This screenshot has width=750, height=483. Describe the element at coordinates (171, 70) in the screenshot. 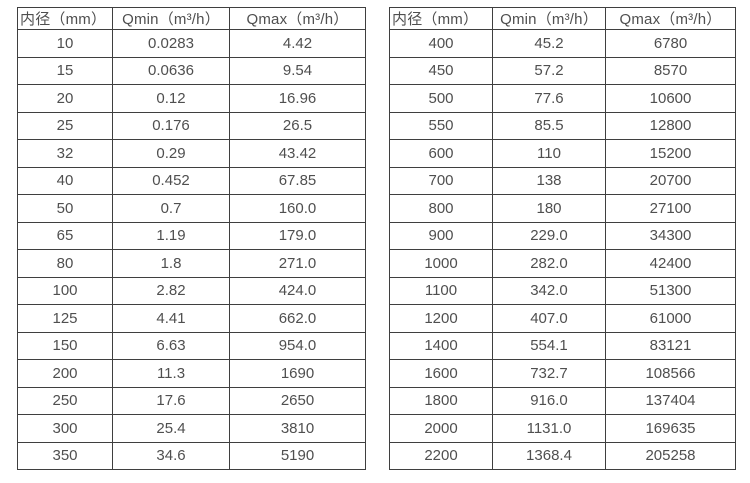

I see `table-cell-qmin-m3h: 0.0636` at that location.